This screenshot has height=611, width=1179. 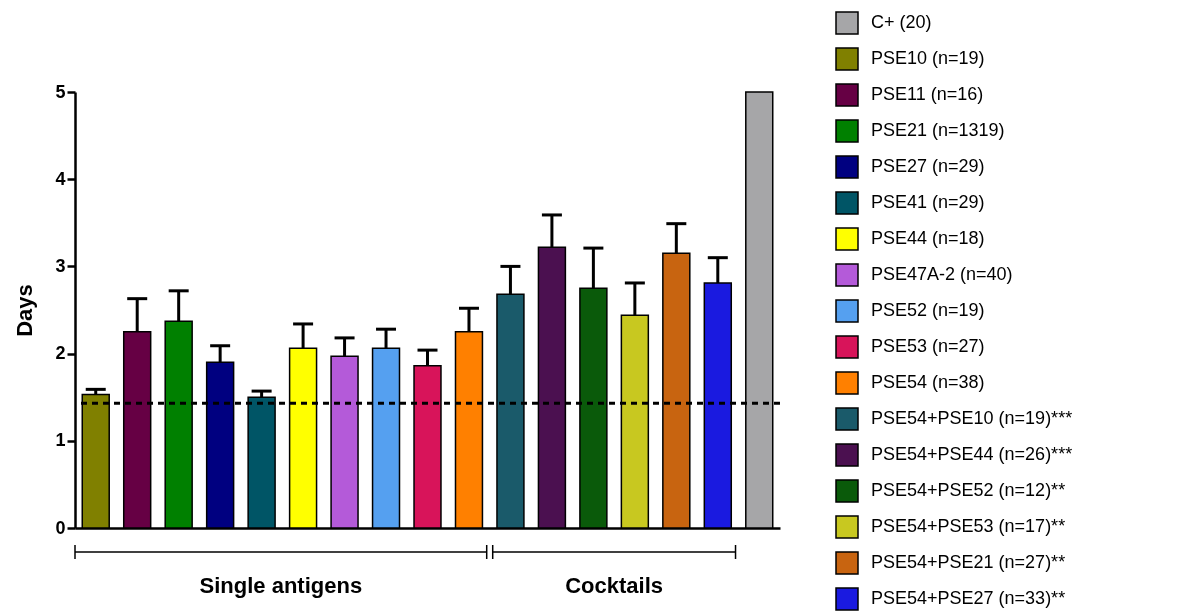 I want to click on legend-label: PSE10 (n=19), so click(x=928, y=58).